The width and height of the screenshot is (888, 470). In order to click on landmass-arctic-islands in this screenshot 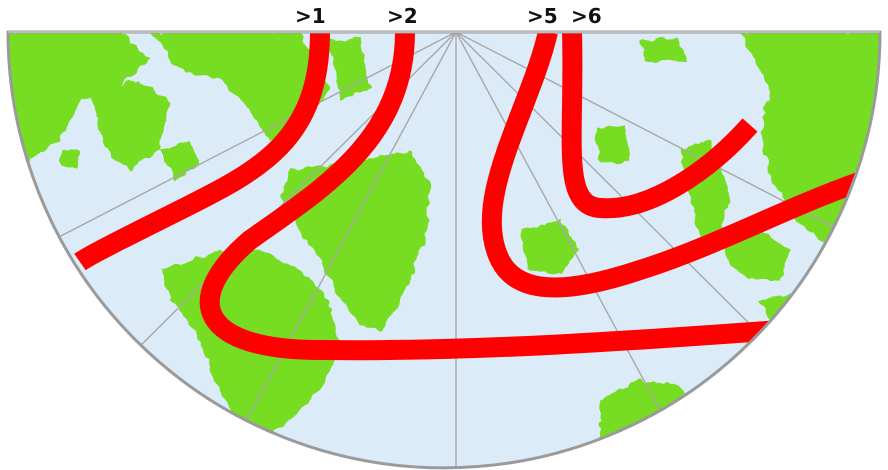, I will do `click(240, 86)`.